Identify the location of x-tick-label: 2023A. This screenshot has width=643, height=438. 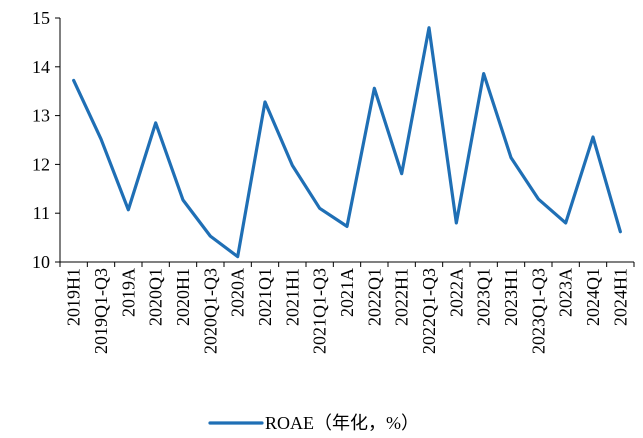
(566, 292).